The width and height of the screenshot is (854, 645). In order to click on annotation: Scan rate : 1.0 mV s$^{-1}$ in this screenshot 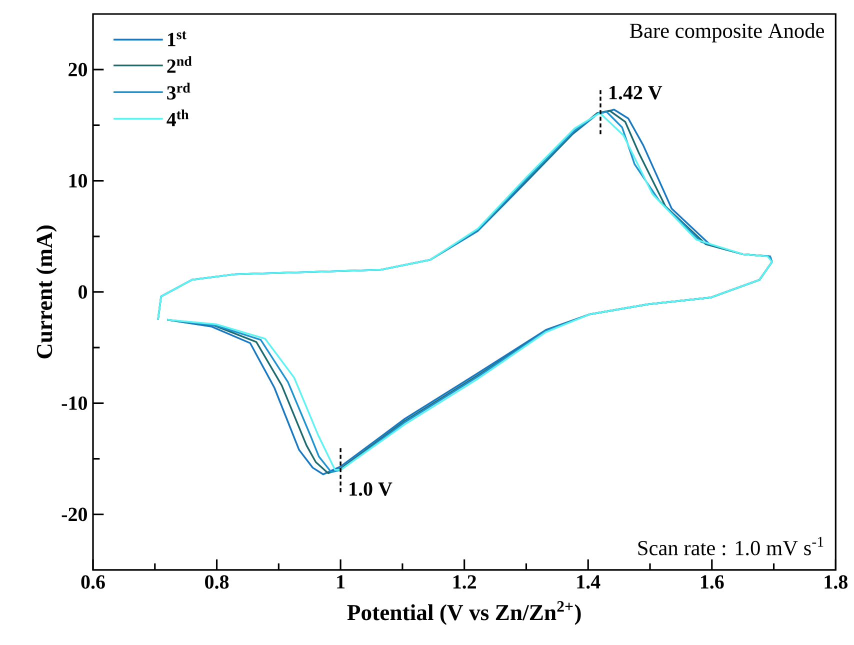, I will do `click(731, 546)`.